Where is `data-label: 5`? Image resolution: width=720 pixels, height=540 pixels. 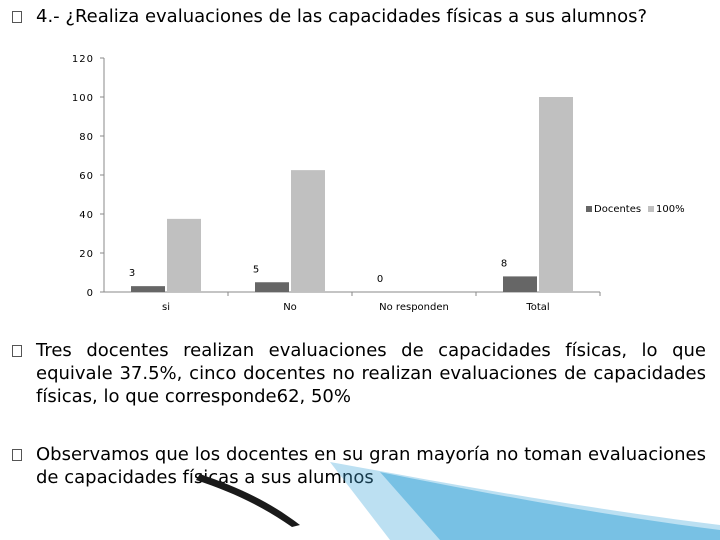 data-label: 5 is located at coordinates (256, 269).